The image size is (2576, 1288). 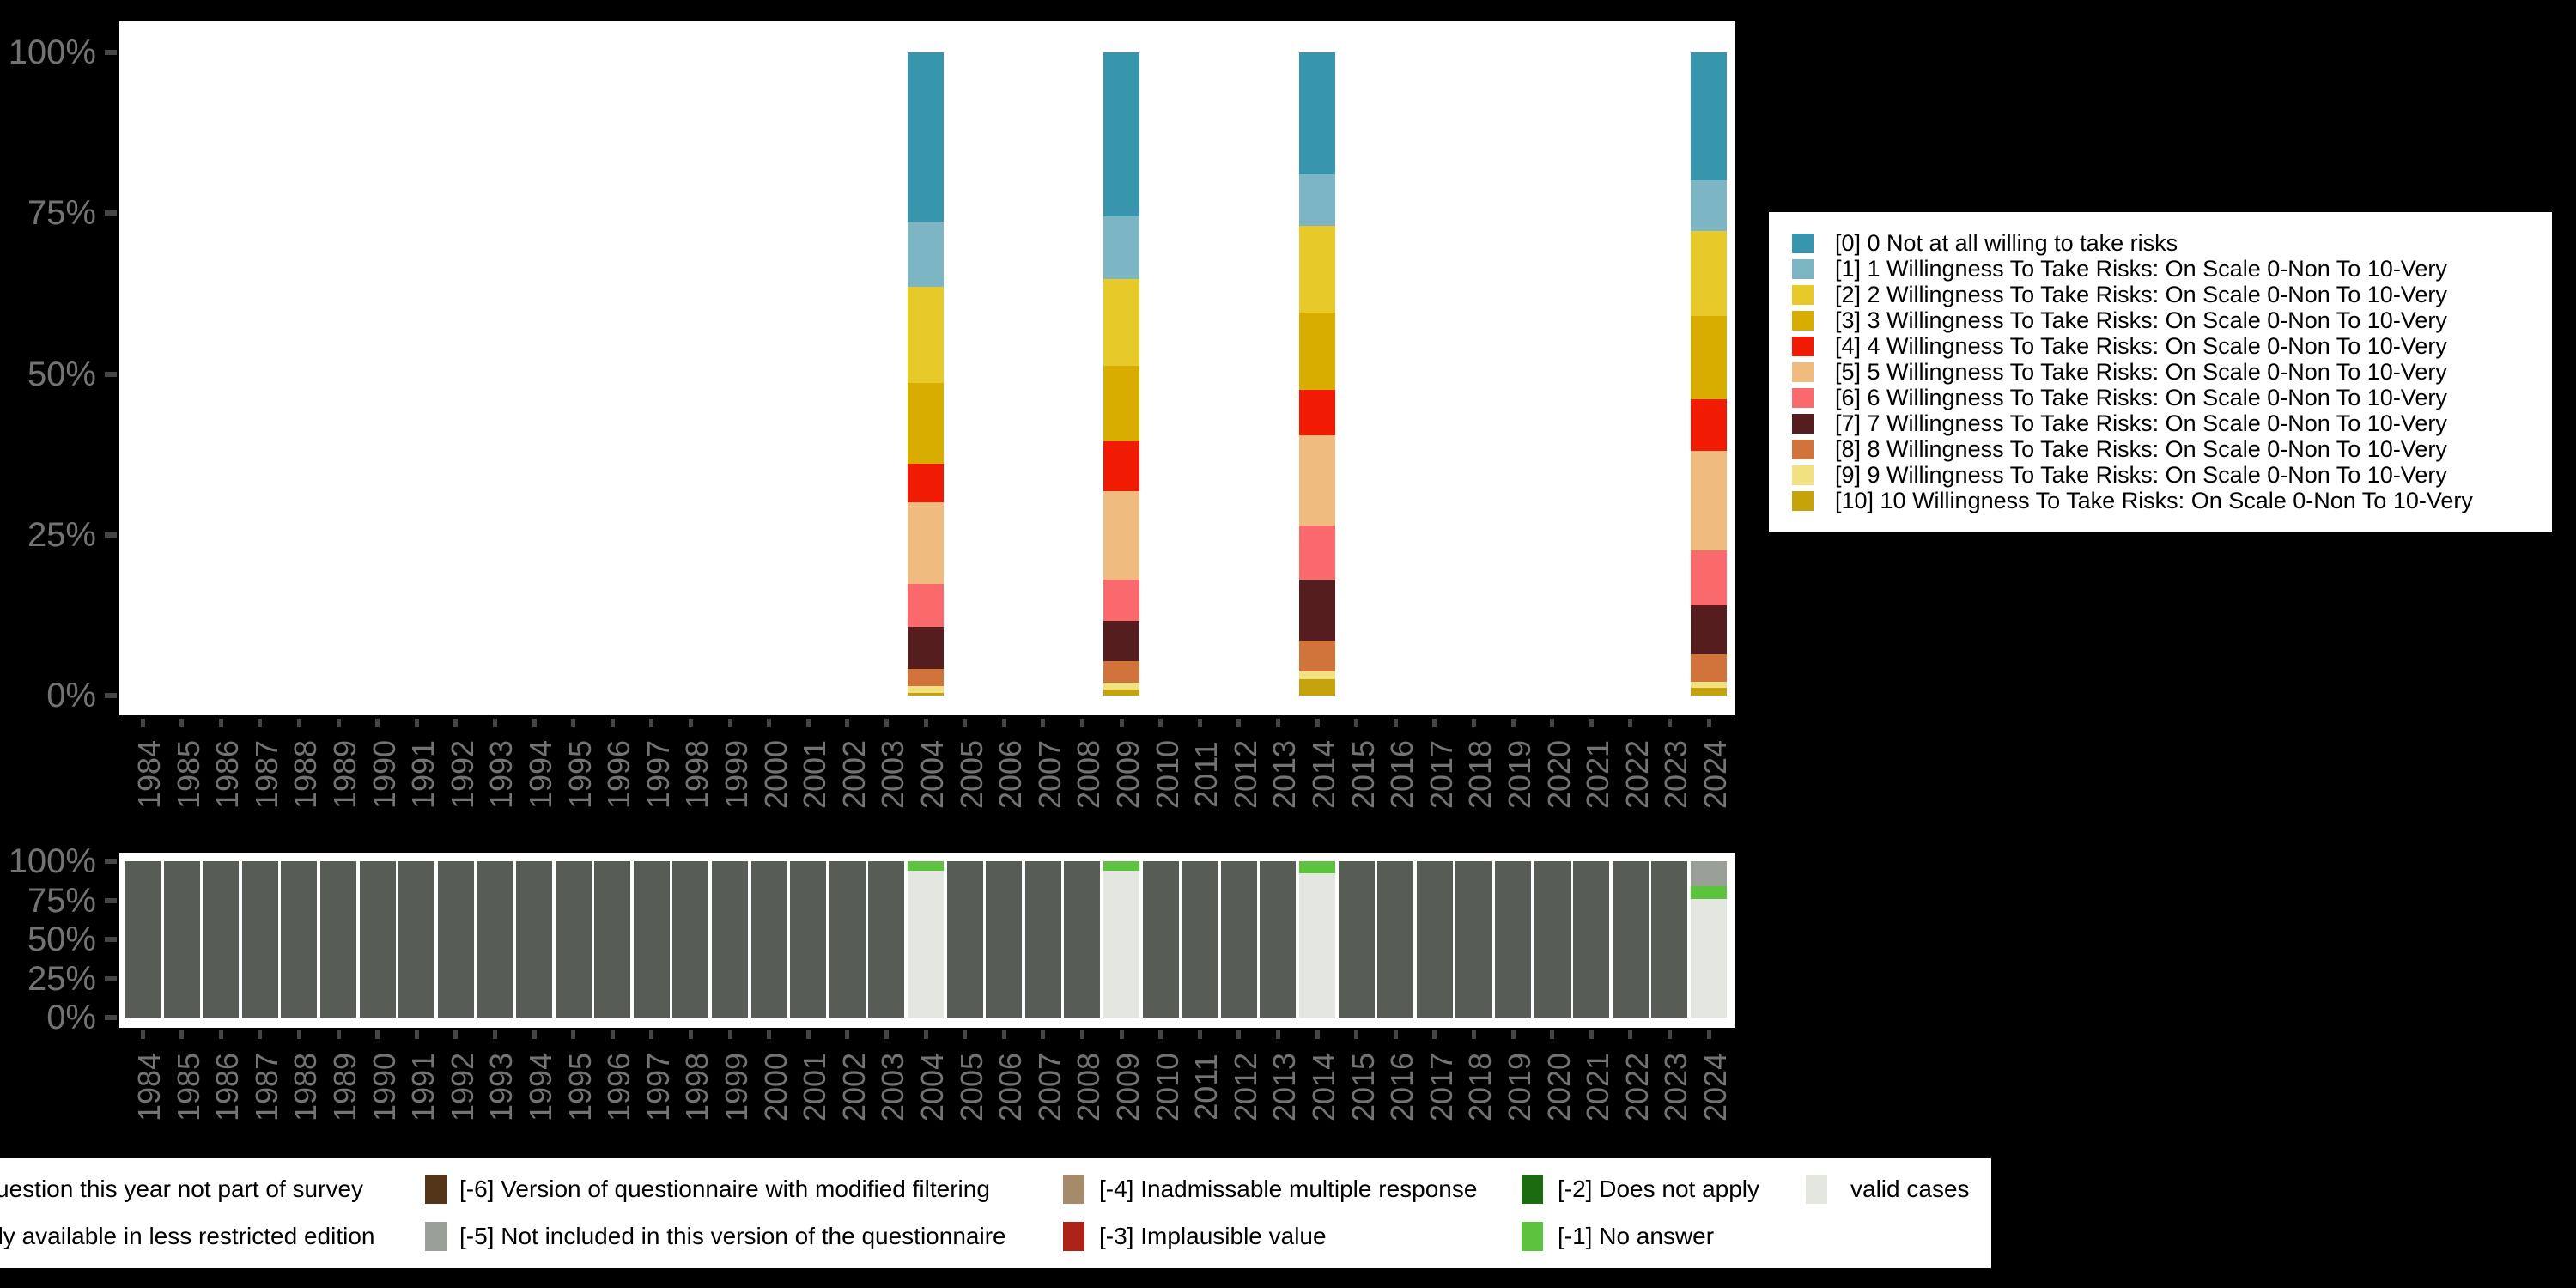 What do you see at coordinates (345, 1087) in the screenshot?
I see `x-tick-label-1989: 1989` at bounding box center [345, 1087].